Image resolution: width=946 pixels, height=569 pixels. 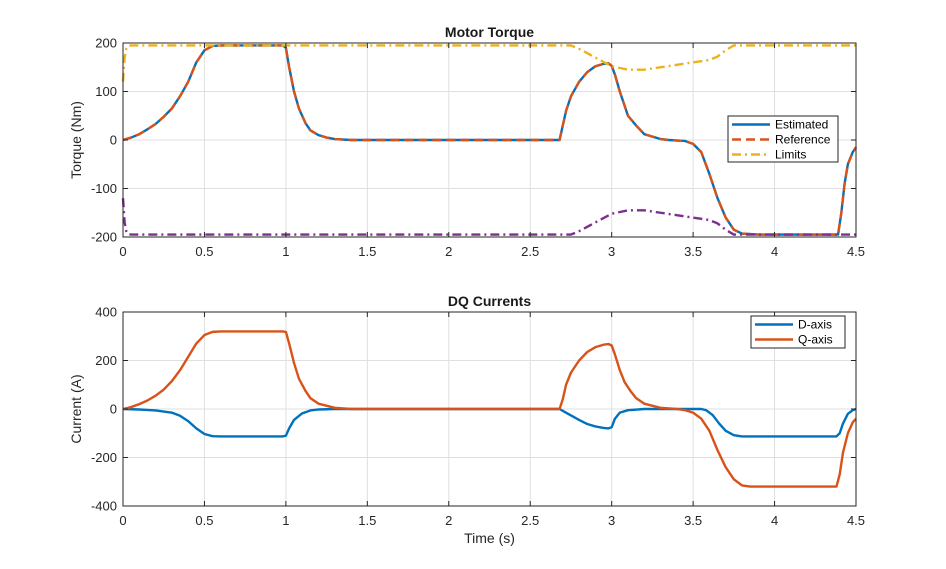 I want to click on torque-y-tick-label-0: -200, so click(x=104, y=237).